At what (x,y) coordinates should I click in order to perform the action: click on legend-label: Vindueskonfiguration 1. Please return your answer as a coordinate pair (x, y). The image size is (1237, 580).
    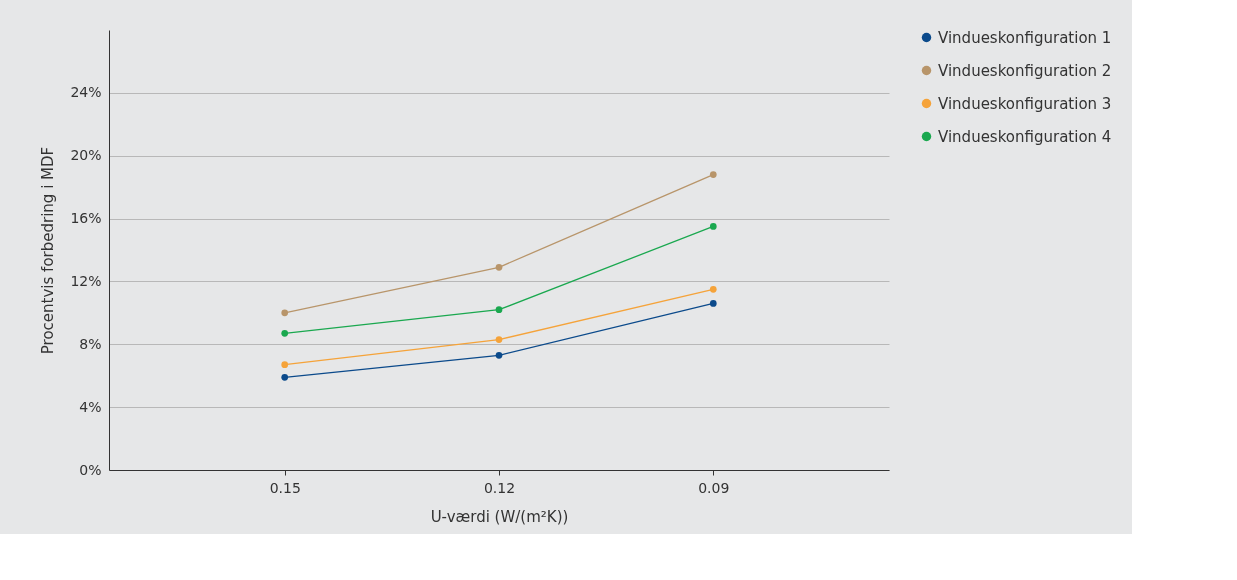
    Looking at the image, I should click on (1025, 37).